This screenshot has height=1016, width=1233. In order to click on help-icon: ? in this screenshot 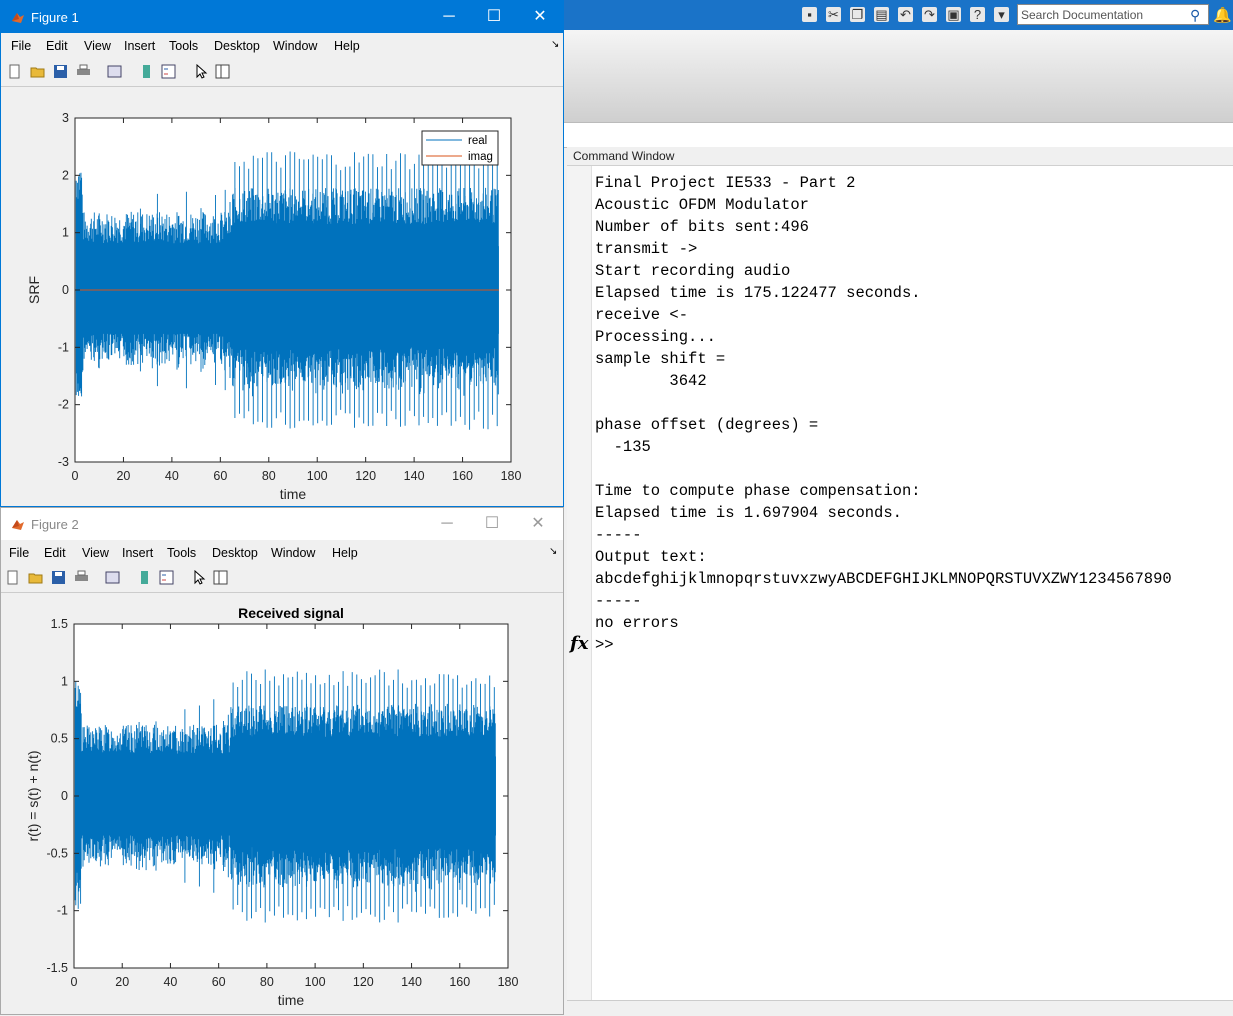, I will do `click(977, 14)`.